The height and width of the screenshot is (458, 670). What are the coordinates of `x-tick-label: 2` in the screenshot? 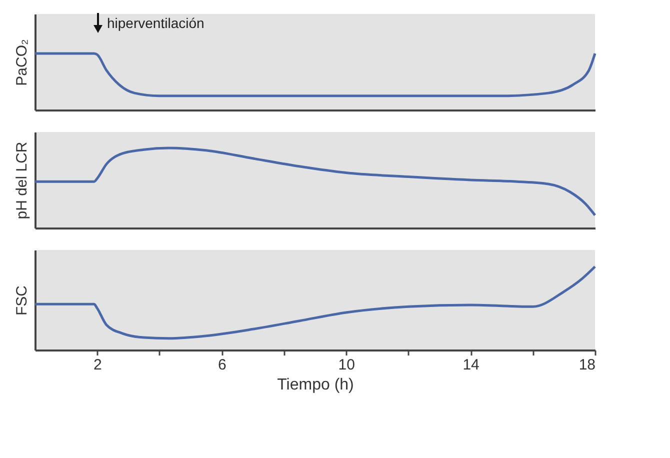 It's located at (98, 365).